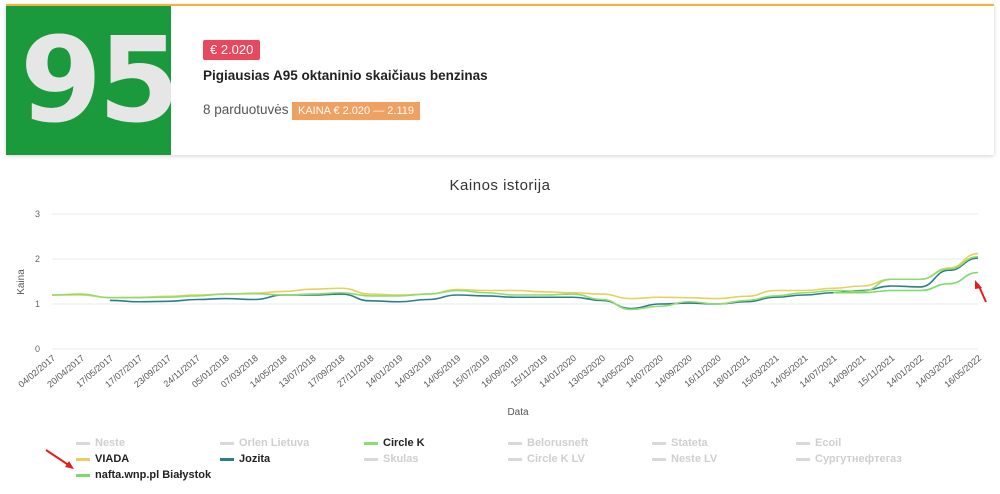 The image size is (1000, 494). I want to click on legend-item-skulas: Skulas, so click(391, 459).